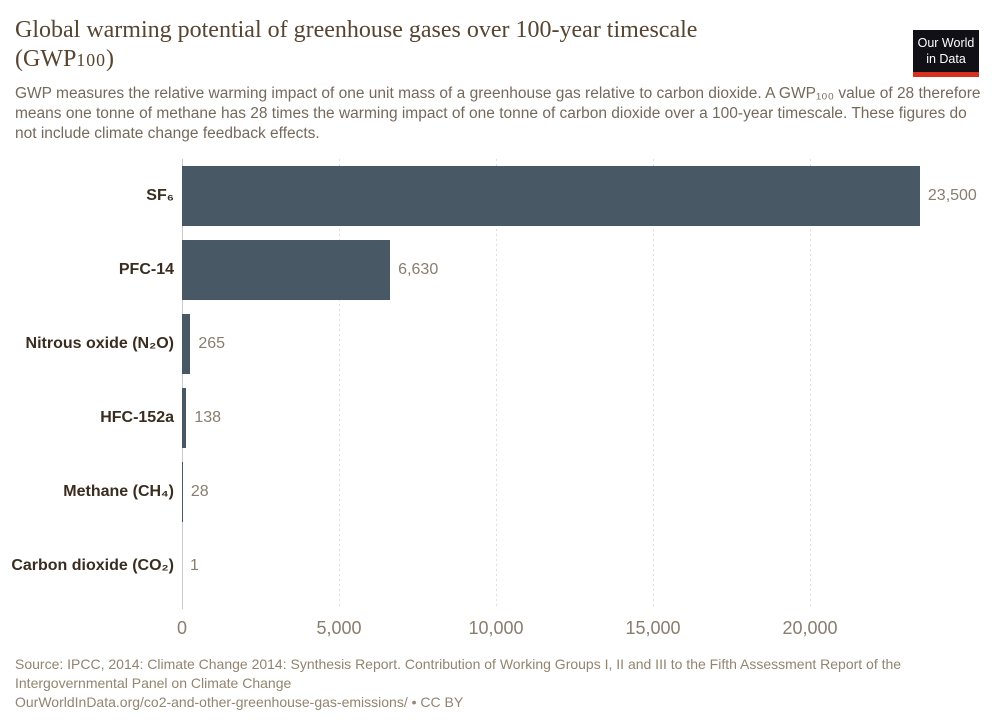  I want to click on category-label: SF₆, so click(87, 196).